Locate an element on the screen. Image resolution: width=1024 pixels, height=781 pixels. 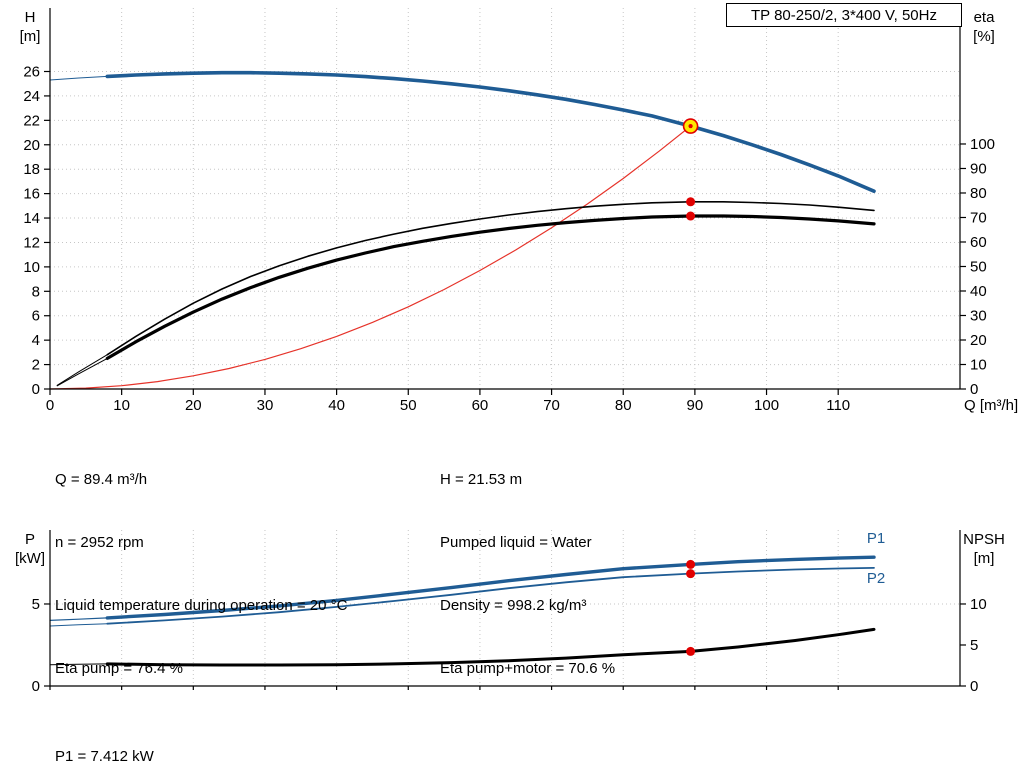
x-tick-label: 30 is located at coordinates (265, 405).